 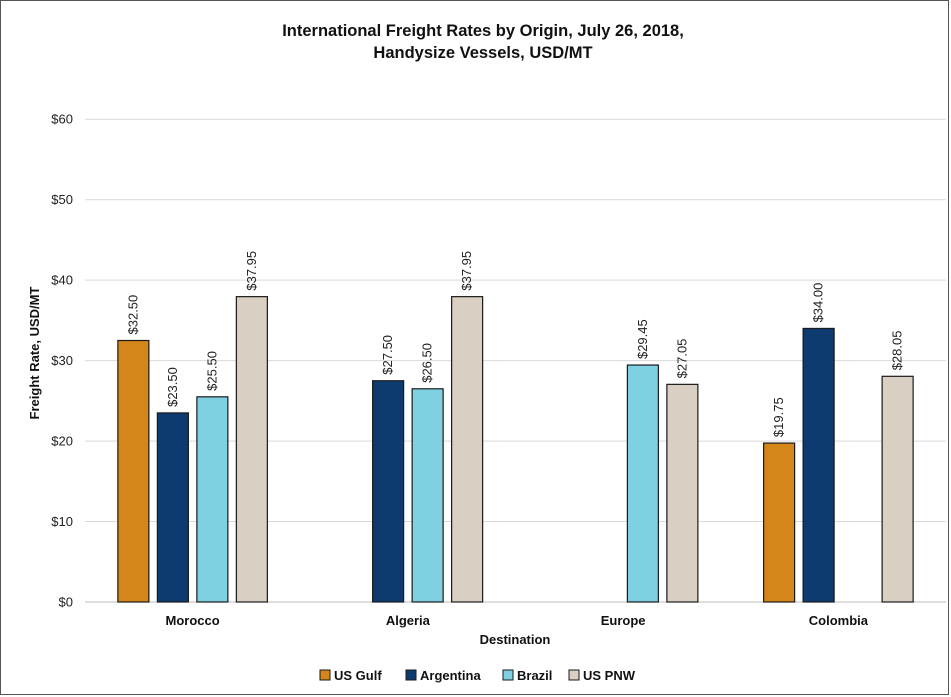 I want to click on data-label: $27.05, so click(x=681, y=359).